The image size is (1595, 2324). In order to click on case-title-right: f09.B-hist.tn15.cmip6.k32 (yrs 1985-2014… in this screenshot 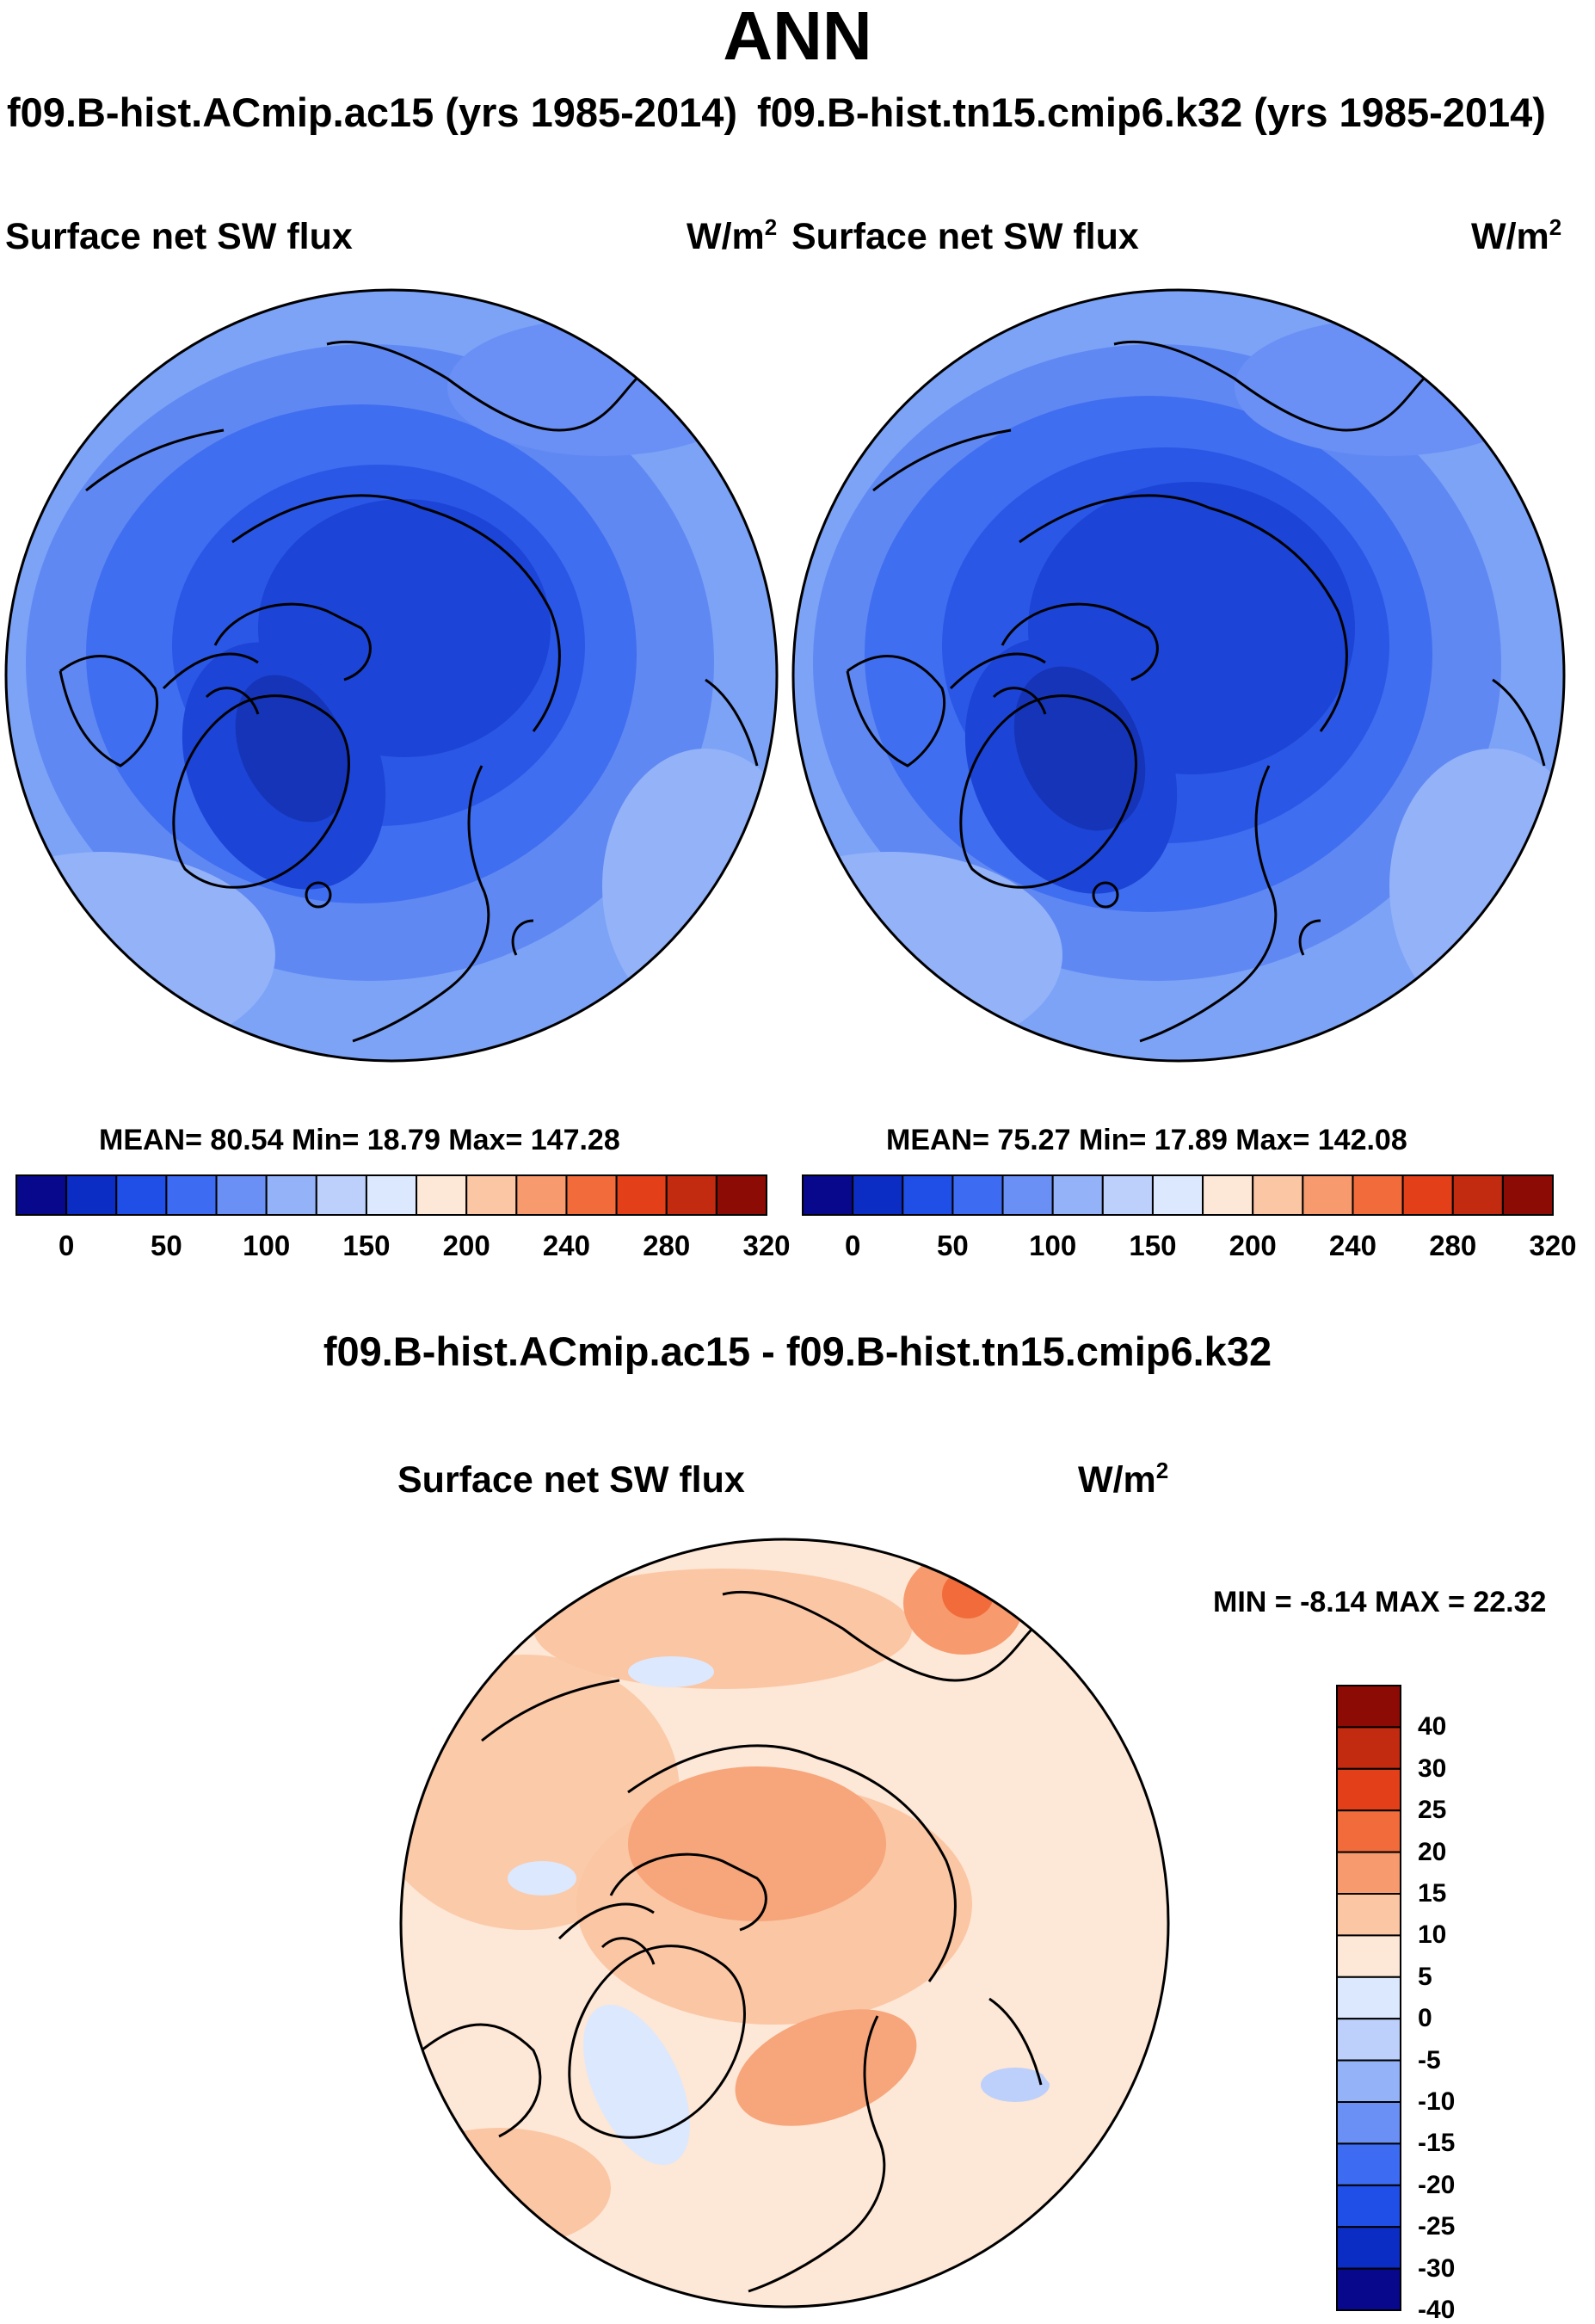, I will do `click(1151, 112)`.